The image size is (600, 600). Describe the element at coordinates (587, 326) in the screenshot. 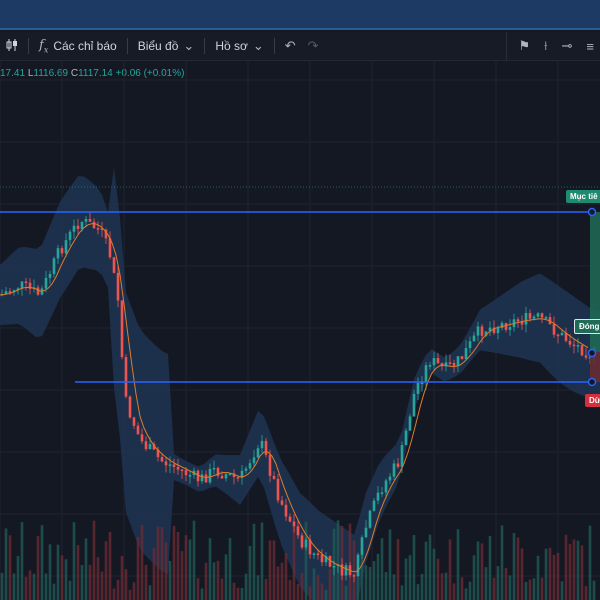

I see `entry-label: Đóng` at that location.